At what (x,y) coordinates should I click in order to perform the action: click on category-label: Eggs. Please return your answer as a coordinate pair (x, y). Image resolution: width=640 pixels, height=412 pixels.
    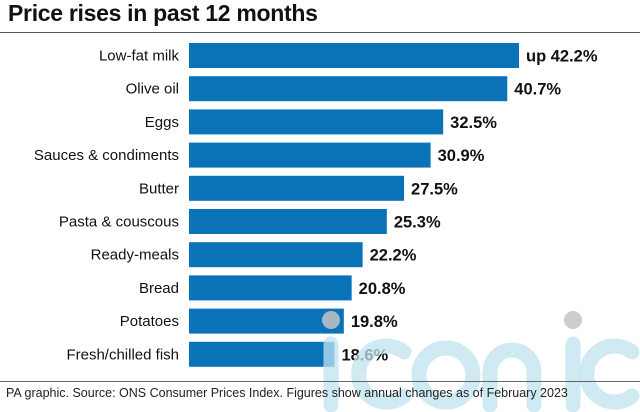
    Looking at the image, I should click on (162, 122).